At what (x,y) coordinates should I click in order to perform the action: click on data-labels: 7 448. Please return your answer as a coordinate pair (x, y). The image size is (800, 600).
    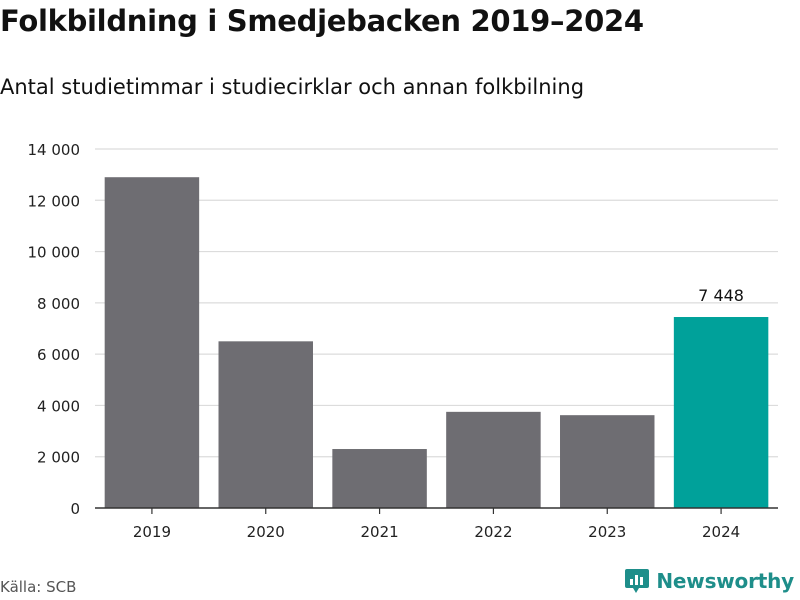
    Looking at the image, I should click on (721, 295).